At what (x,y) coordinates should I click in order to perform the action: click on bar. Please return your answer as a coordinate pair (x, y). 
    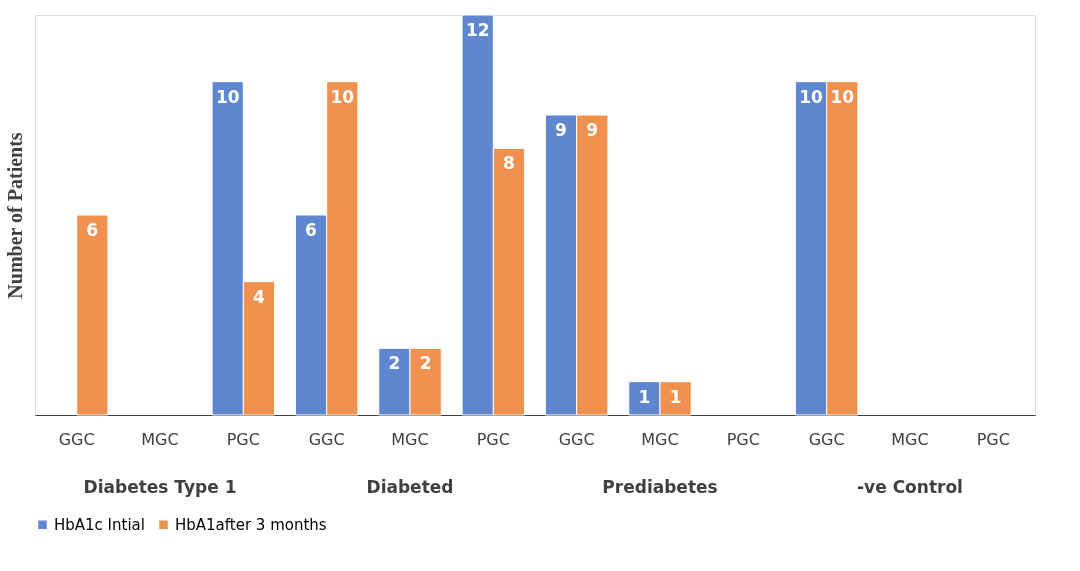
    Looking at the image, I should click on (92, 315).